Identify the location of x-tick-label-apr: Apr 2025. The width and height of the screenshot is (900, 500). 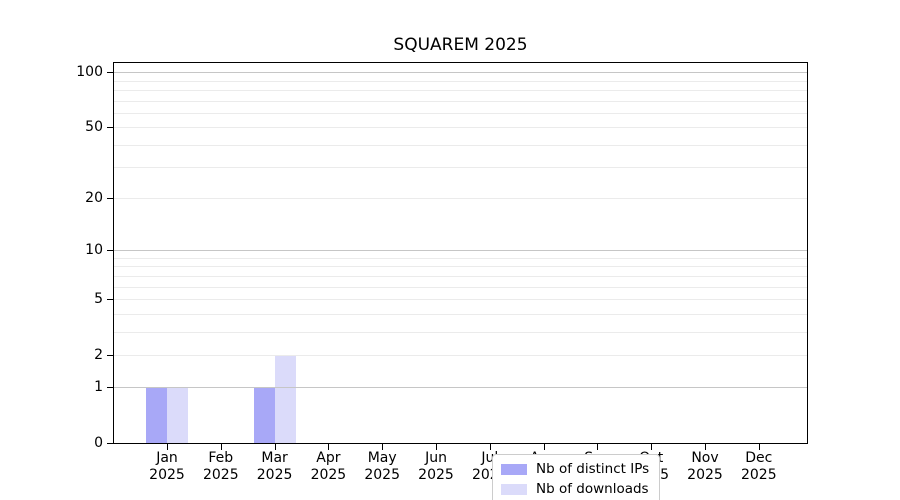
(328, 467).